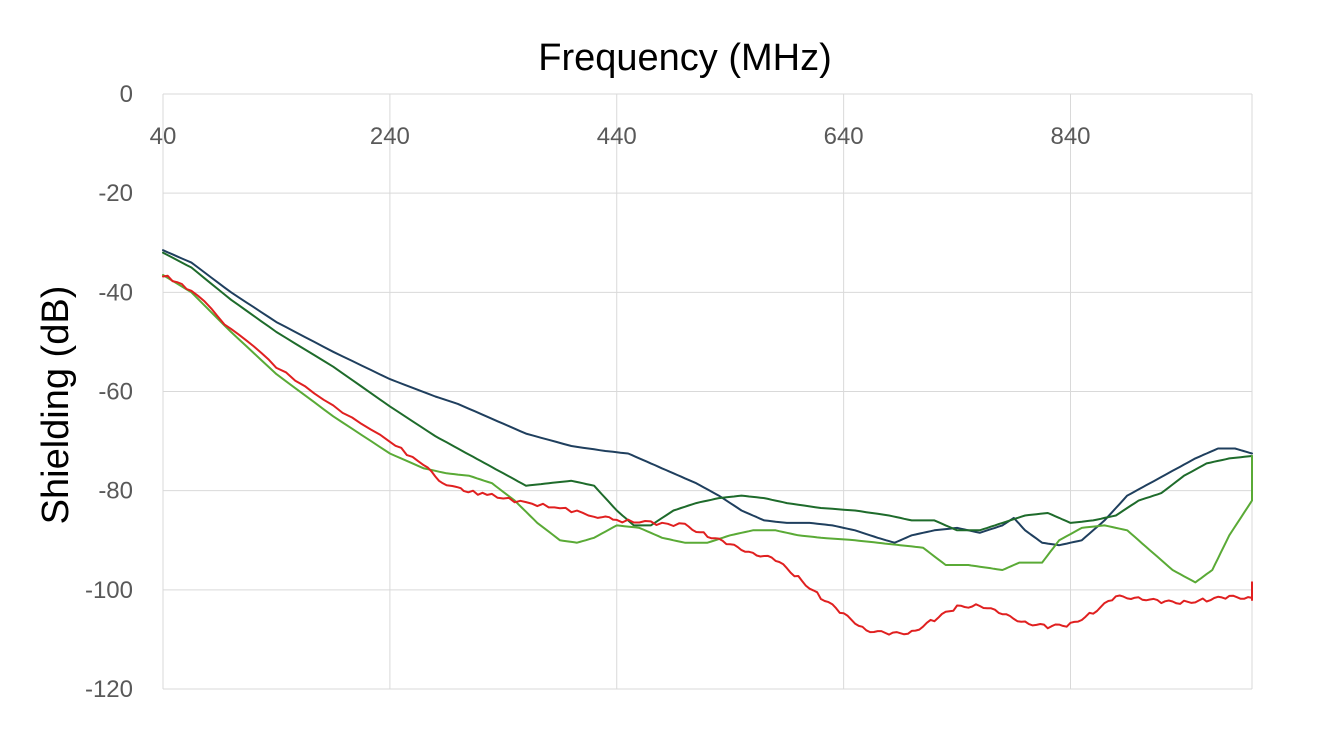  I want to click on x-tick-label: 440, so click(617, 136).